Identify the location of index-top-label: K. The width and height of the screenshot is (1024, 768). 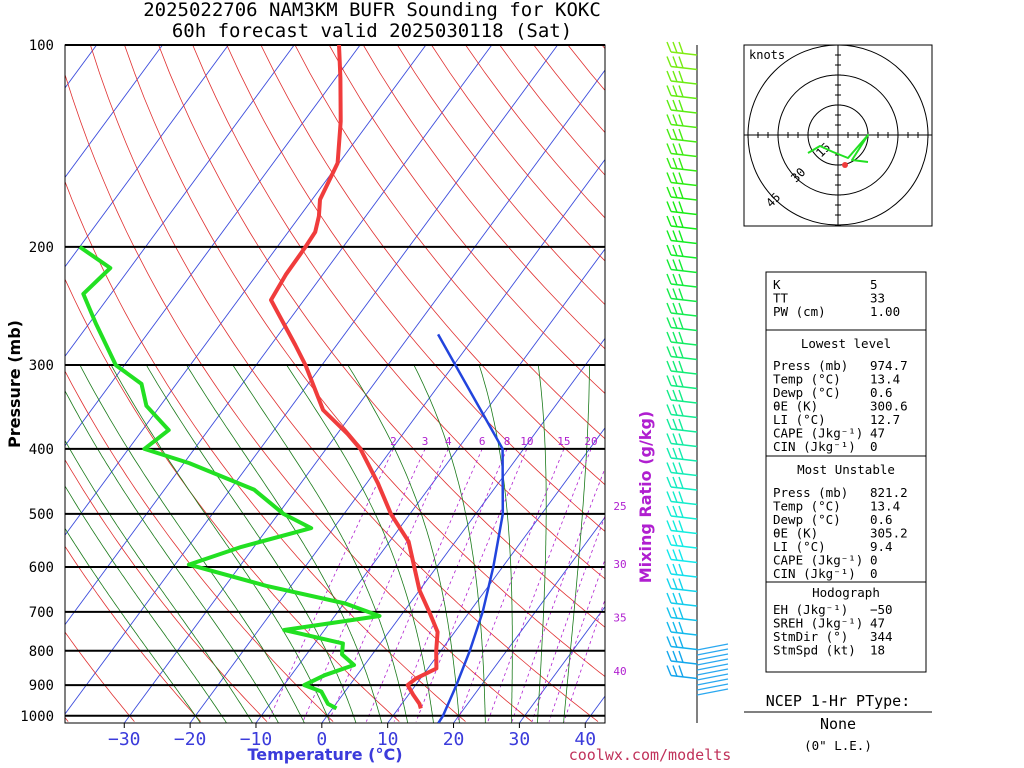
(777, 284).